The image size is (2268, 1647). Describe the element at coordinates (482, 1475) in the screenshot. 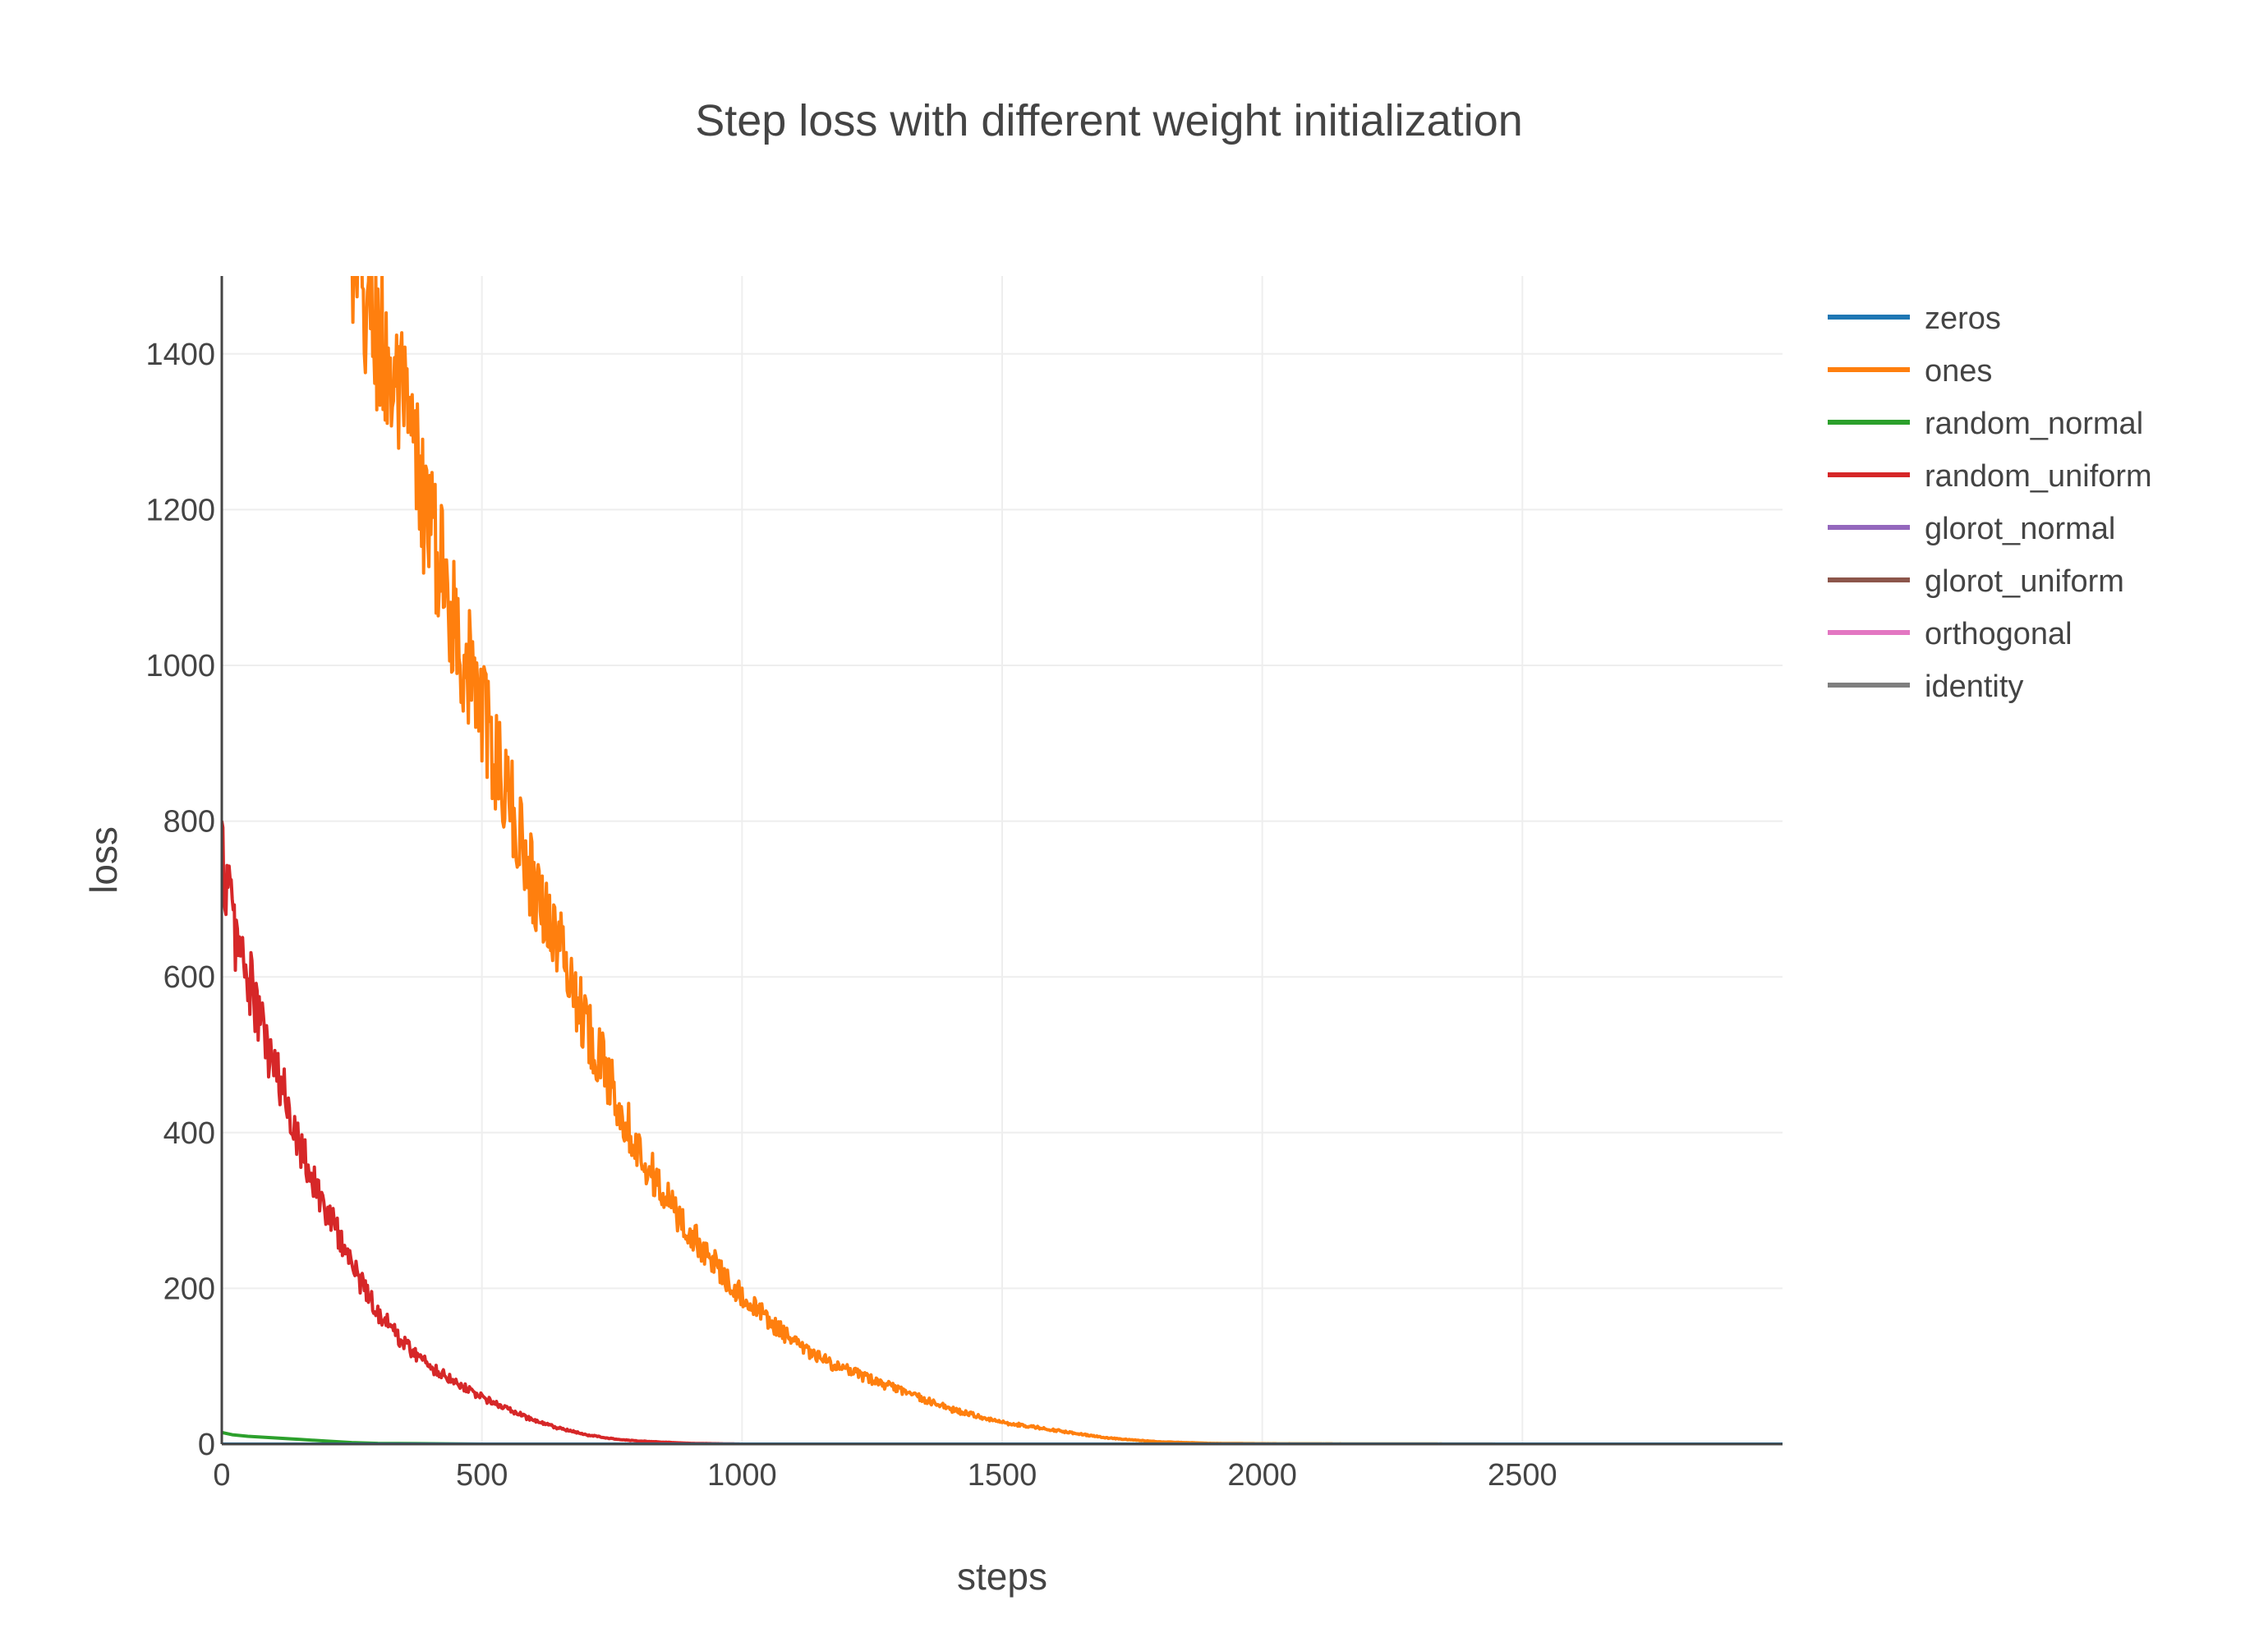

I see `x-tick-label: 500` at that location.